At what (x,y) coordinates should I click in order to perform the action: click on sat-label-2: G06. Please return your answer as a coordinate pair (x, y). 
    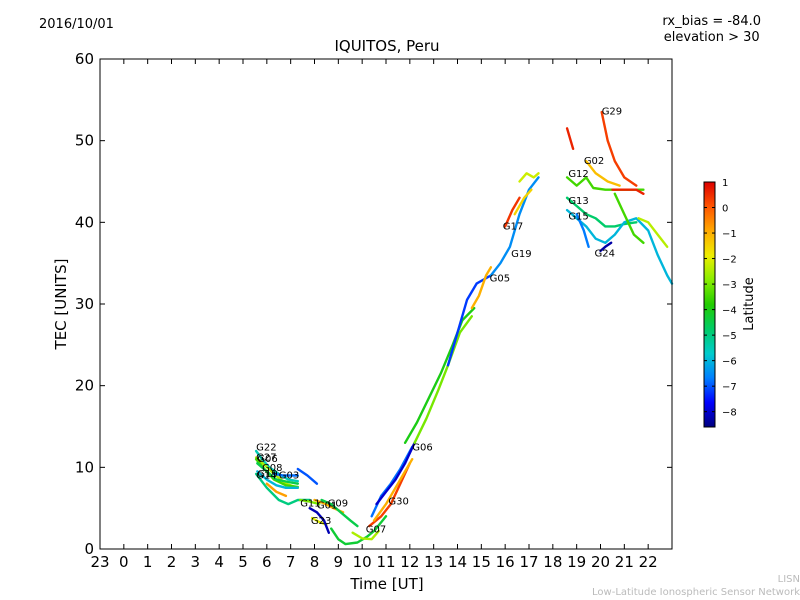
    Looking at the image, I should click on (267, 459).